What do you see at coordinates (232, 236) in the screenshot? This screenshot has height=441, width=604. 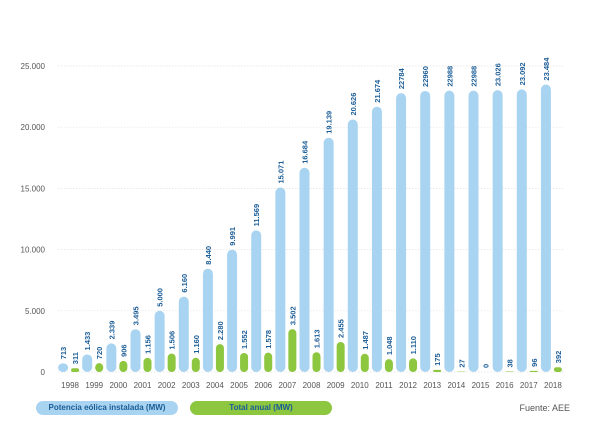 I see `label-installed: 9.991` at bounding box center [232, 236].